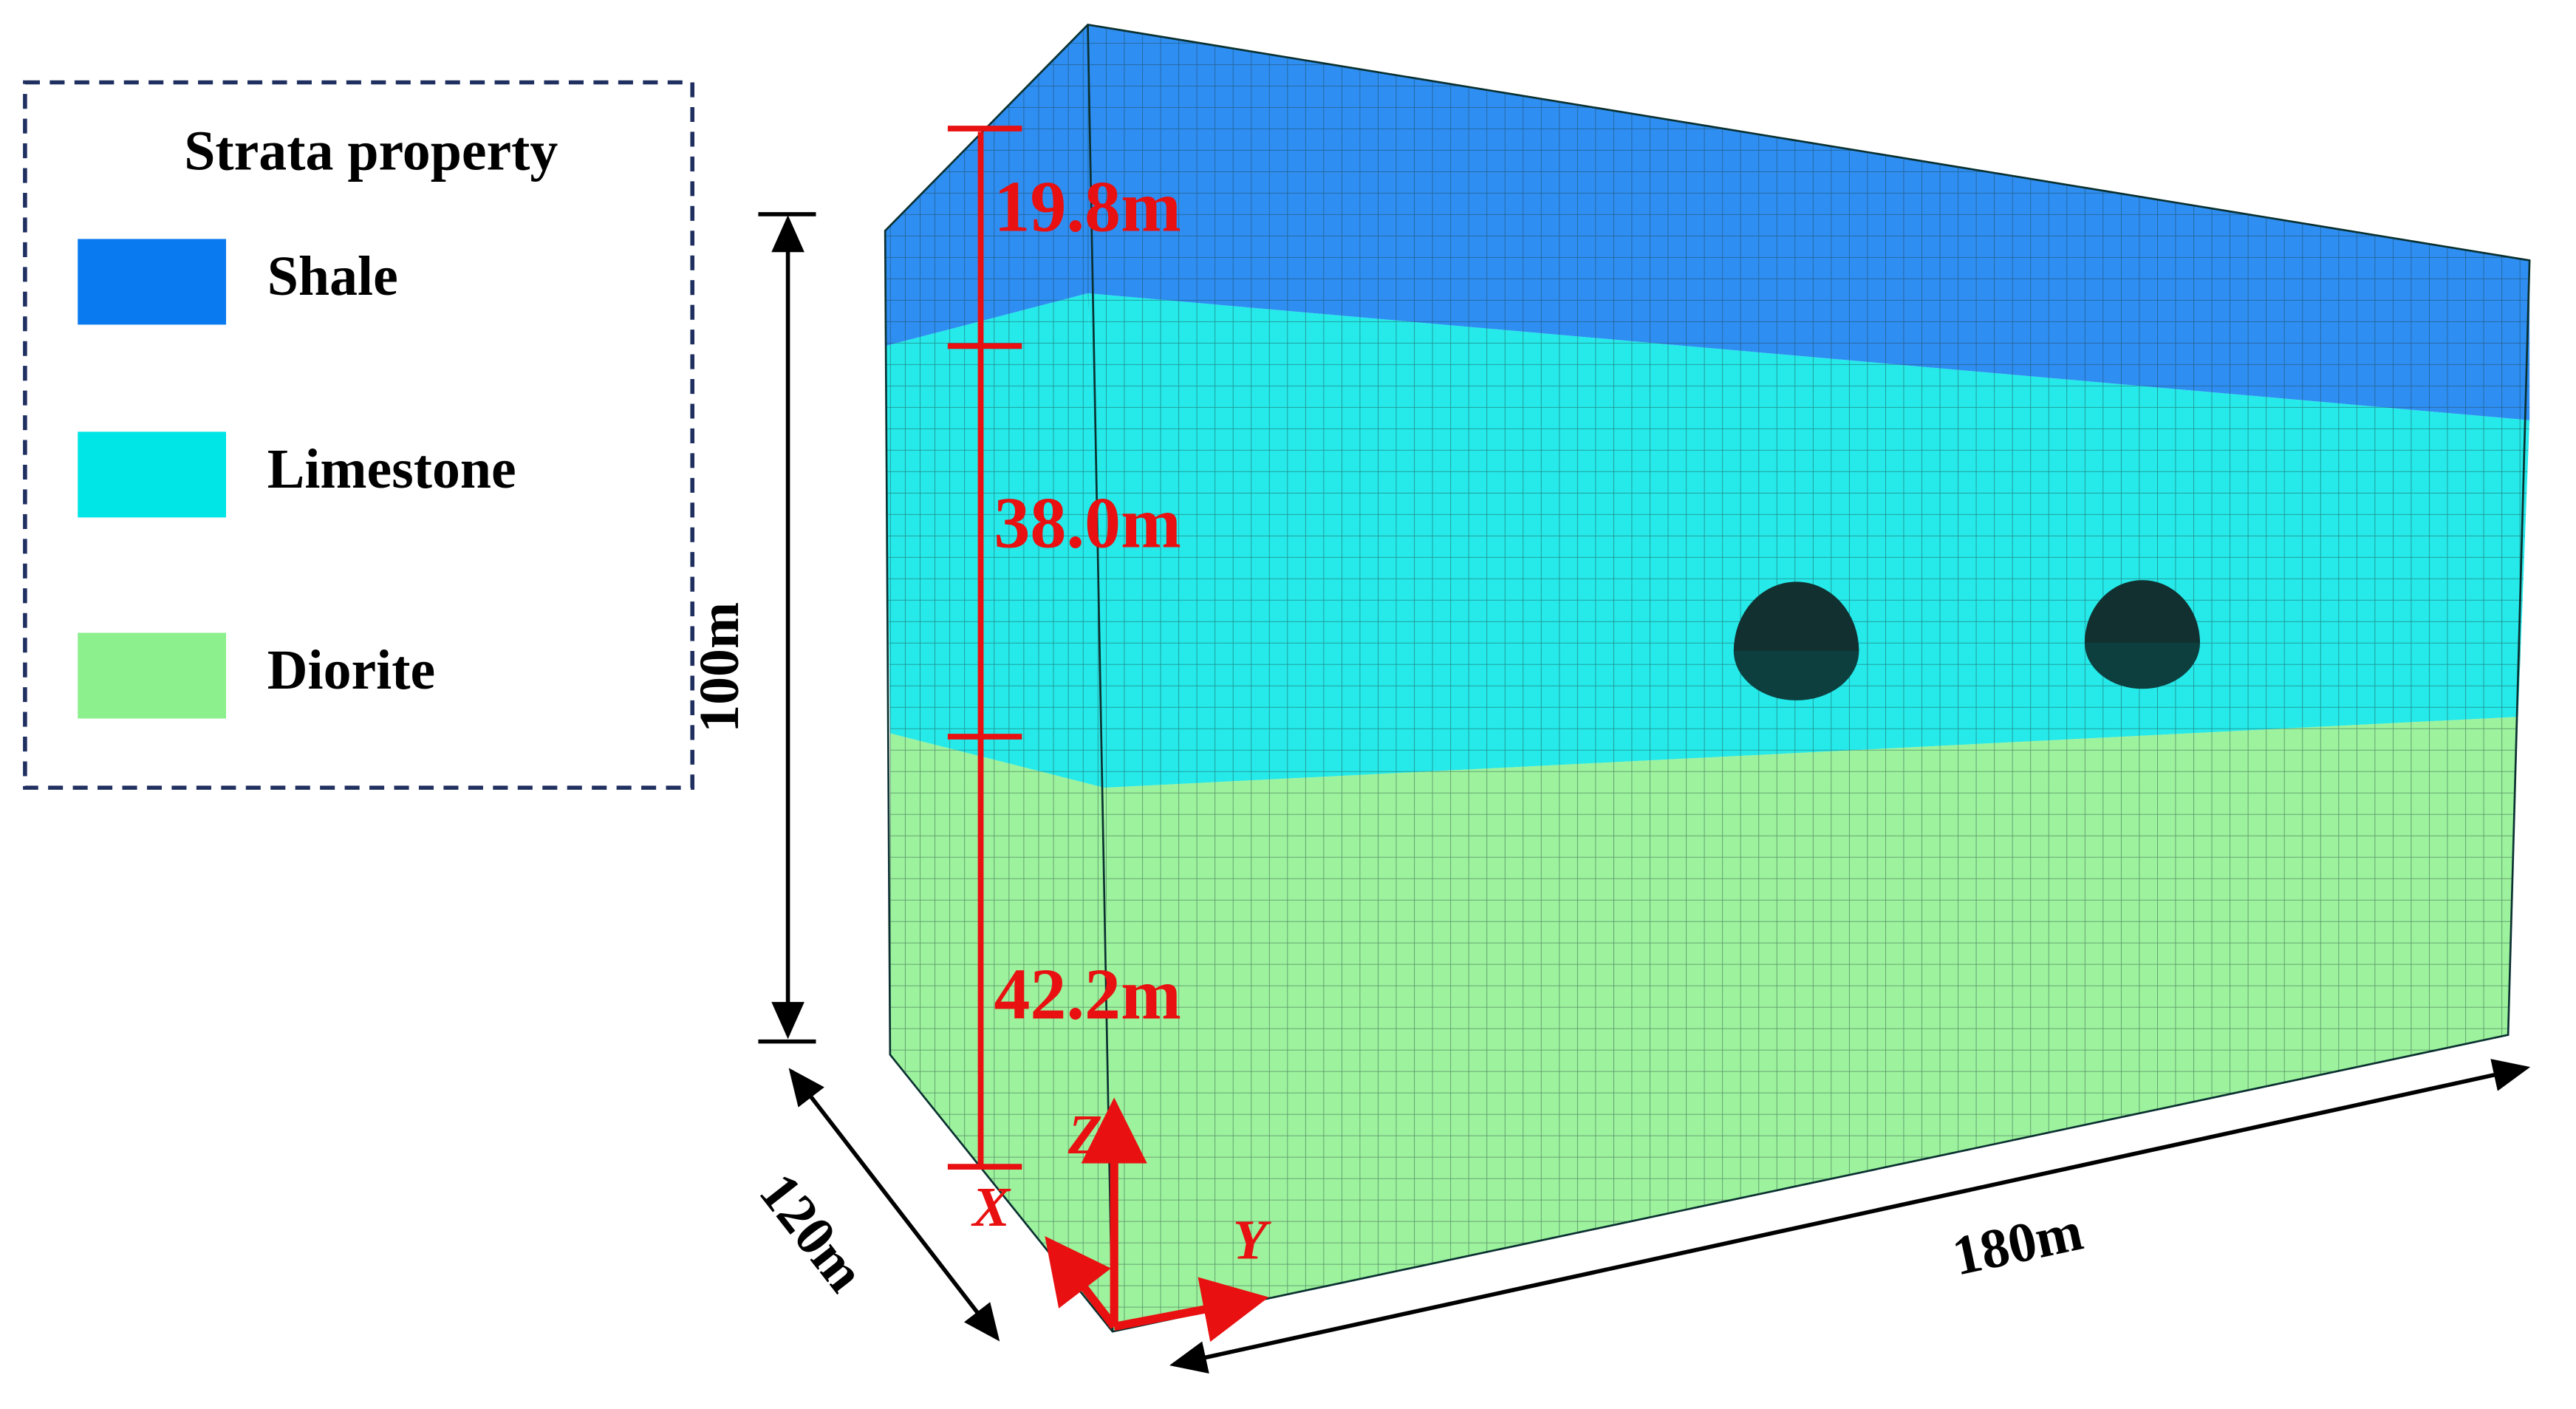 The image size is (2576, 1409). I want to click on legend-box, so click(358, 435).